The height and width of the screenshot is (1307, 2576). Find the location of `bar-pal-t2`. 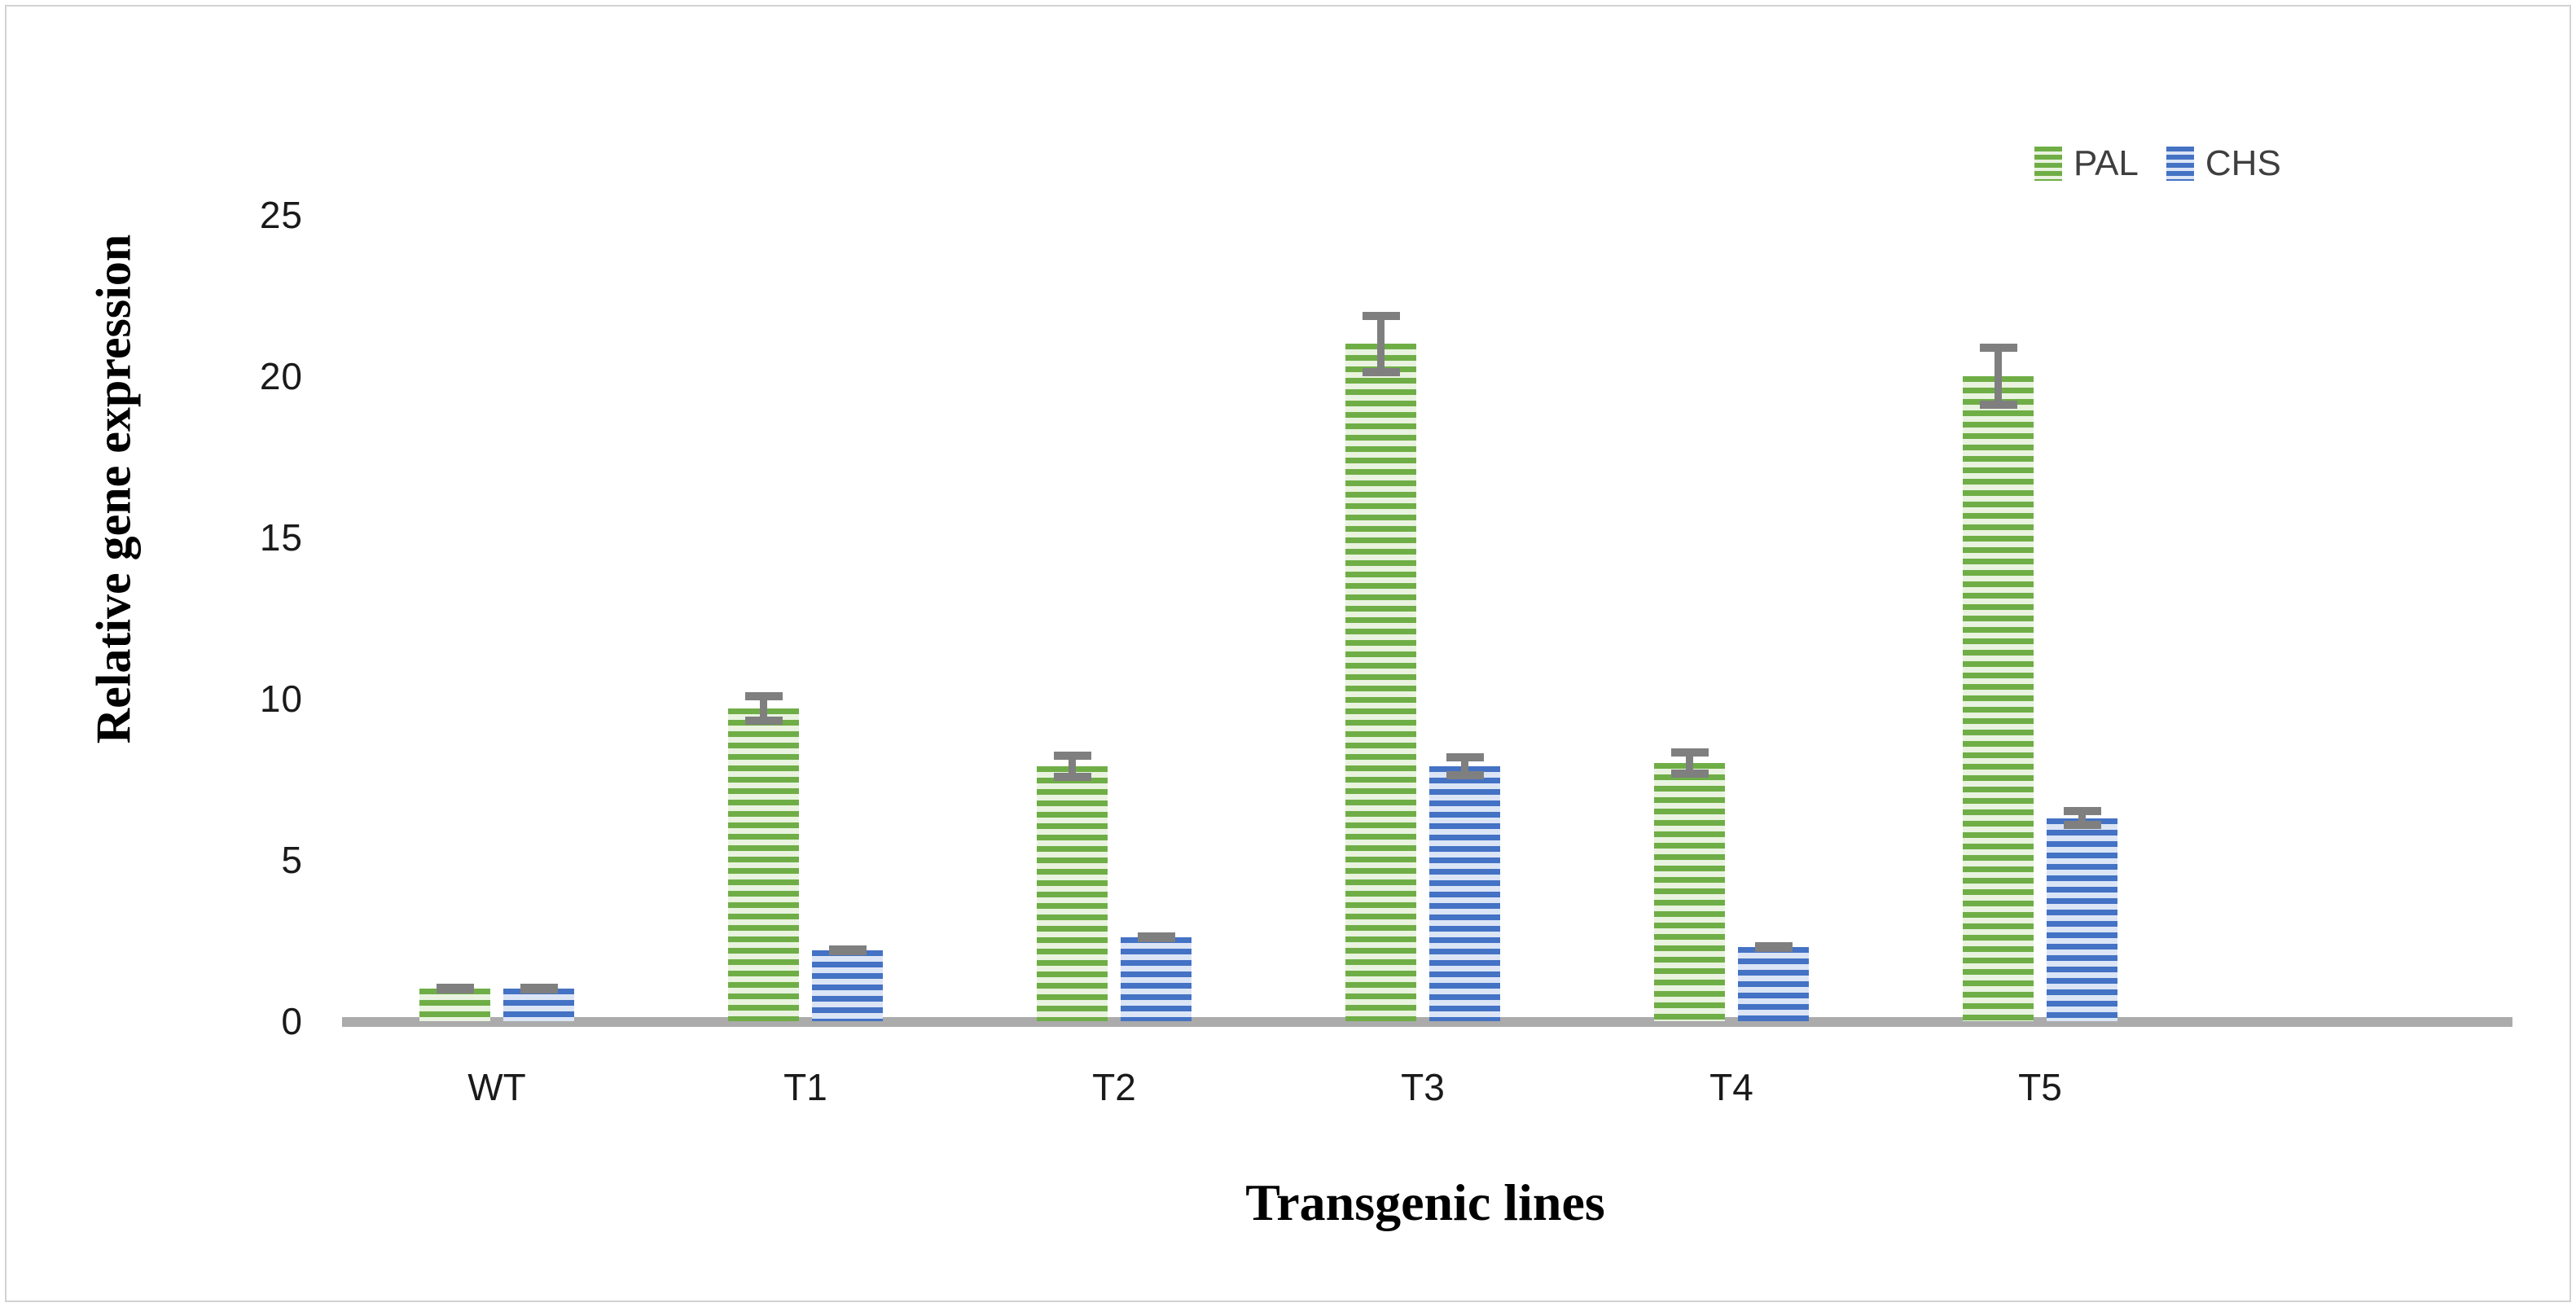

bar-pal-t2 is located at coordinates (1072, 893).